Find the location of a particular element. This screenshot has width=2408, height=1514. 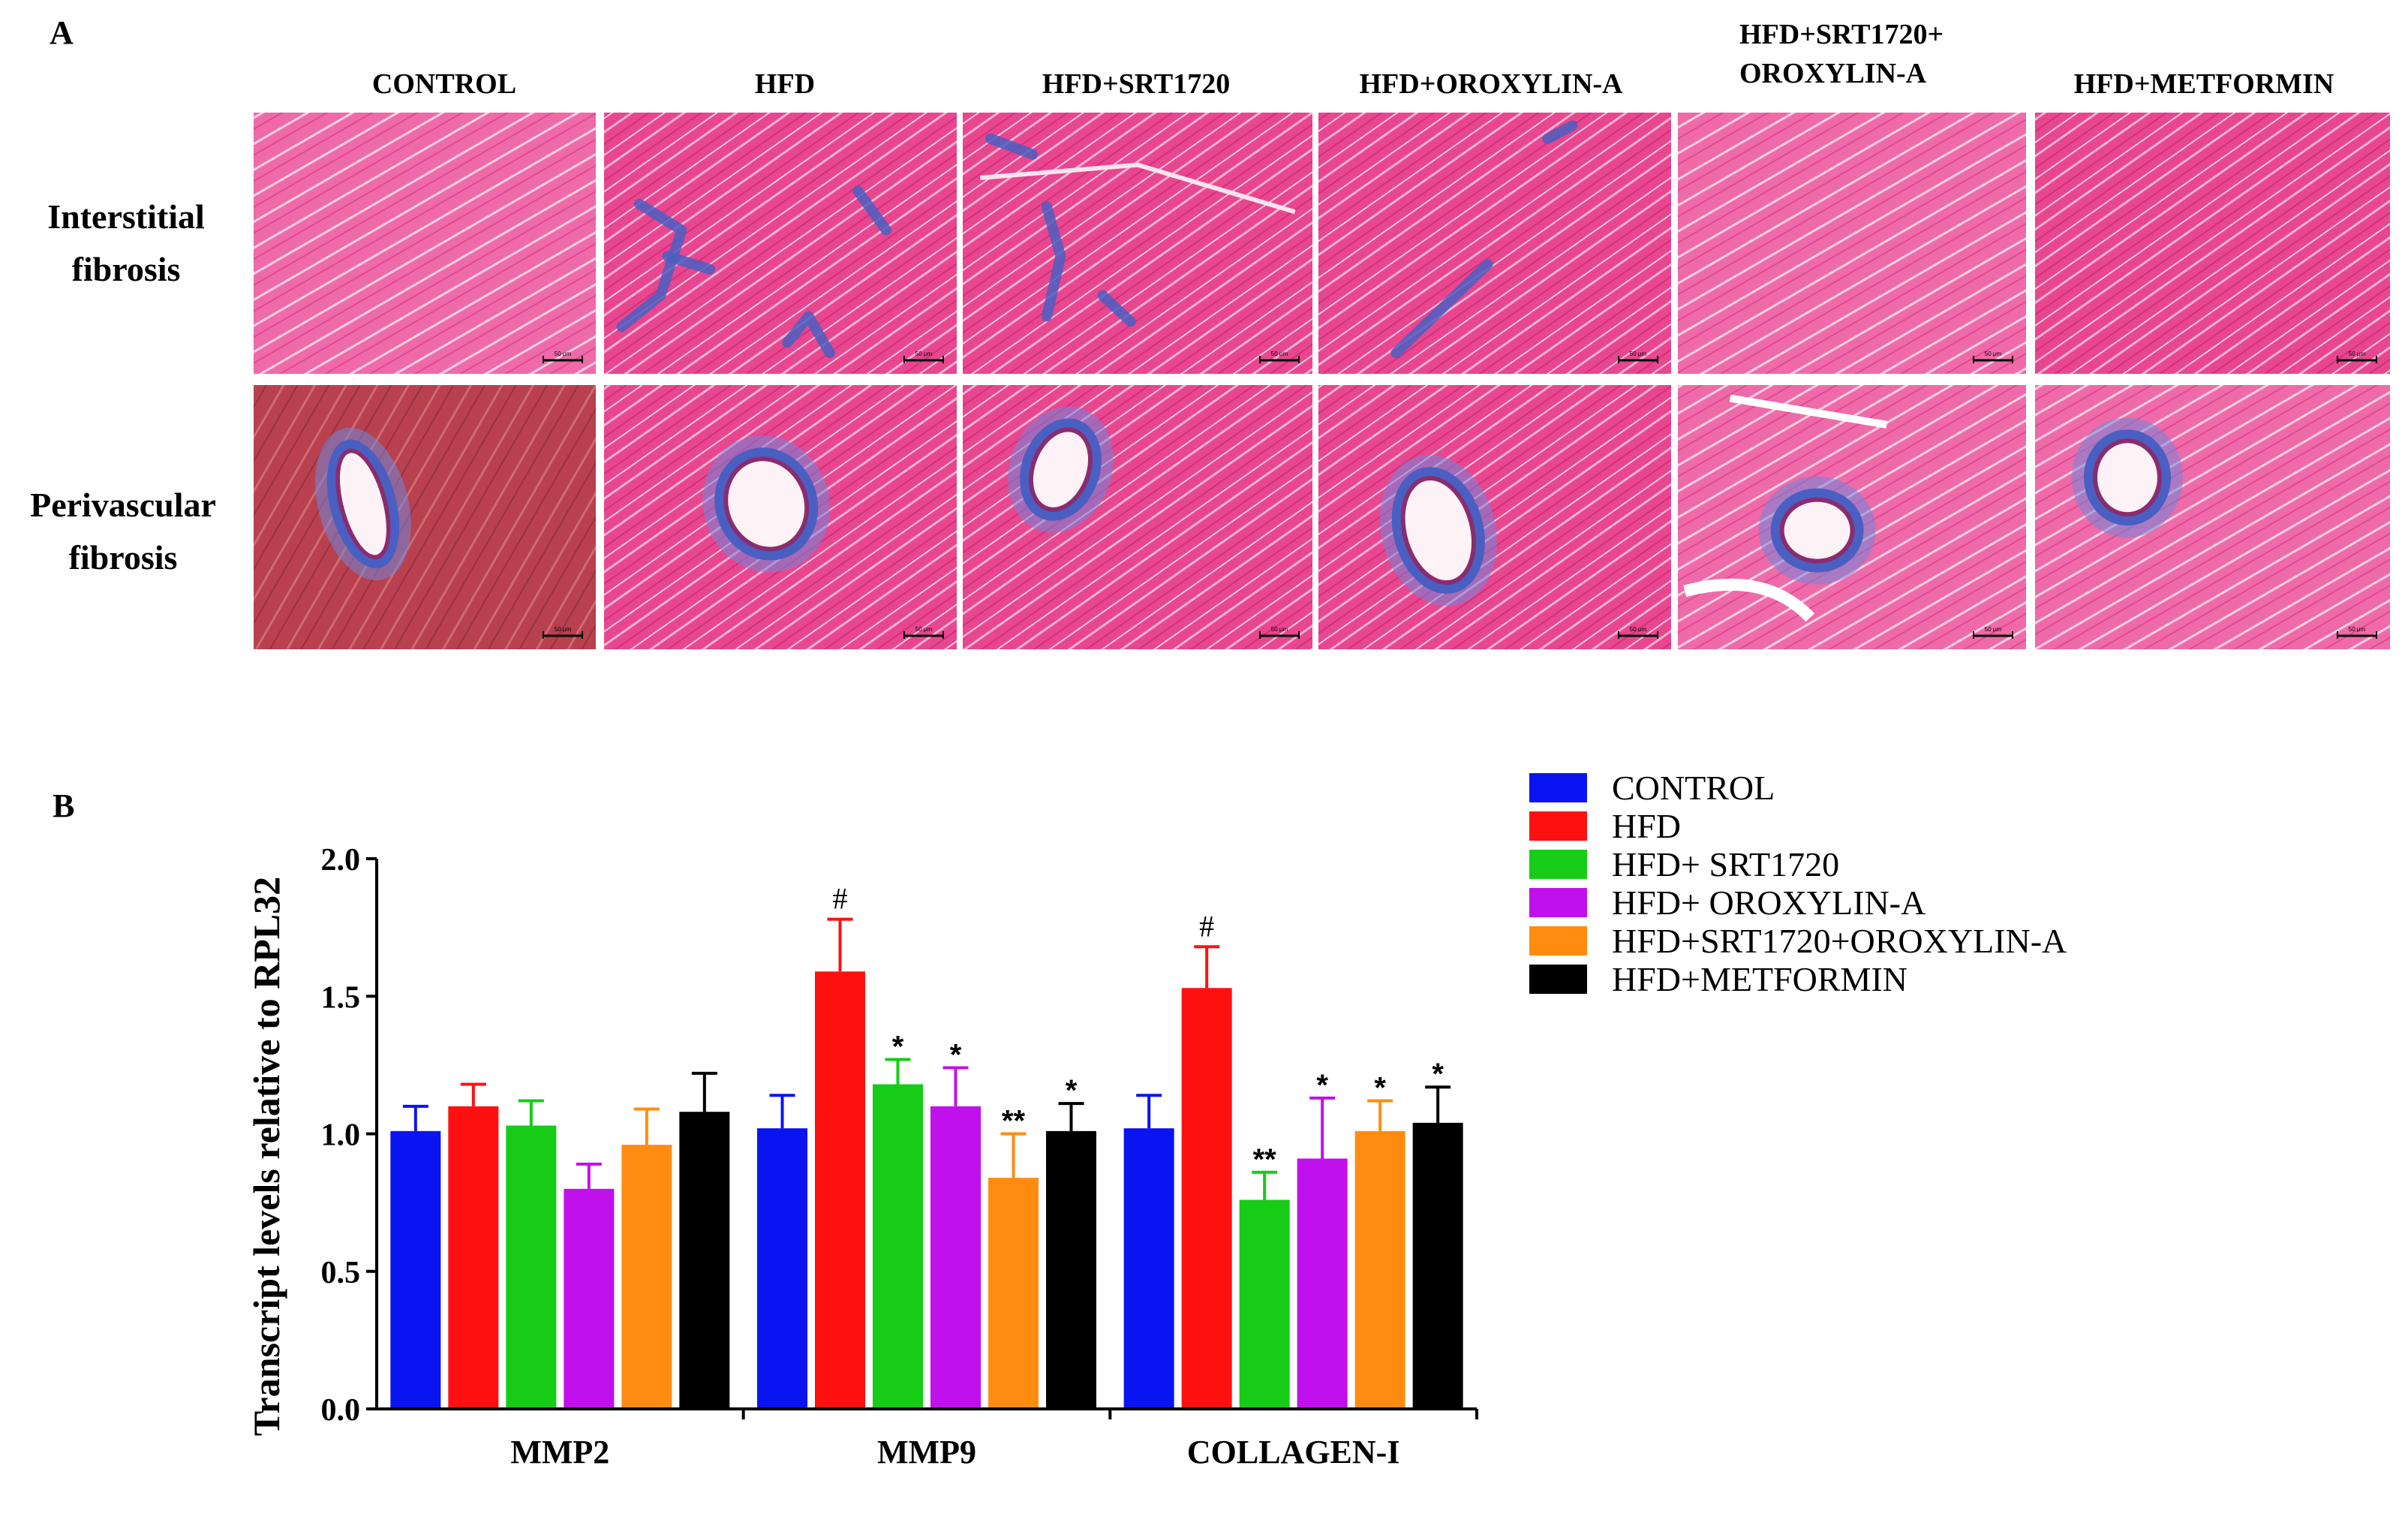

x-category-label: MMP9 is located at coordinates (926, 1452).